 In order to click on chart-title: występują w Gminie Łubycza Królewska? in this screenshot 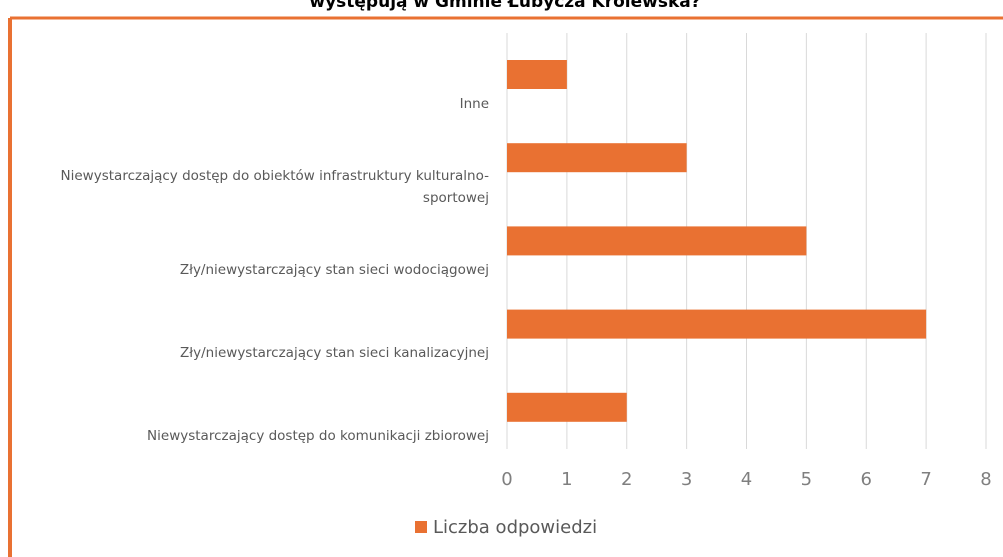, I will do `click(504, 6)`.